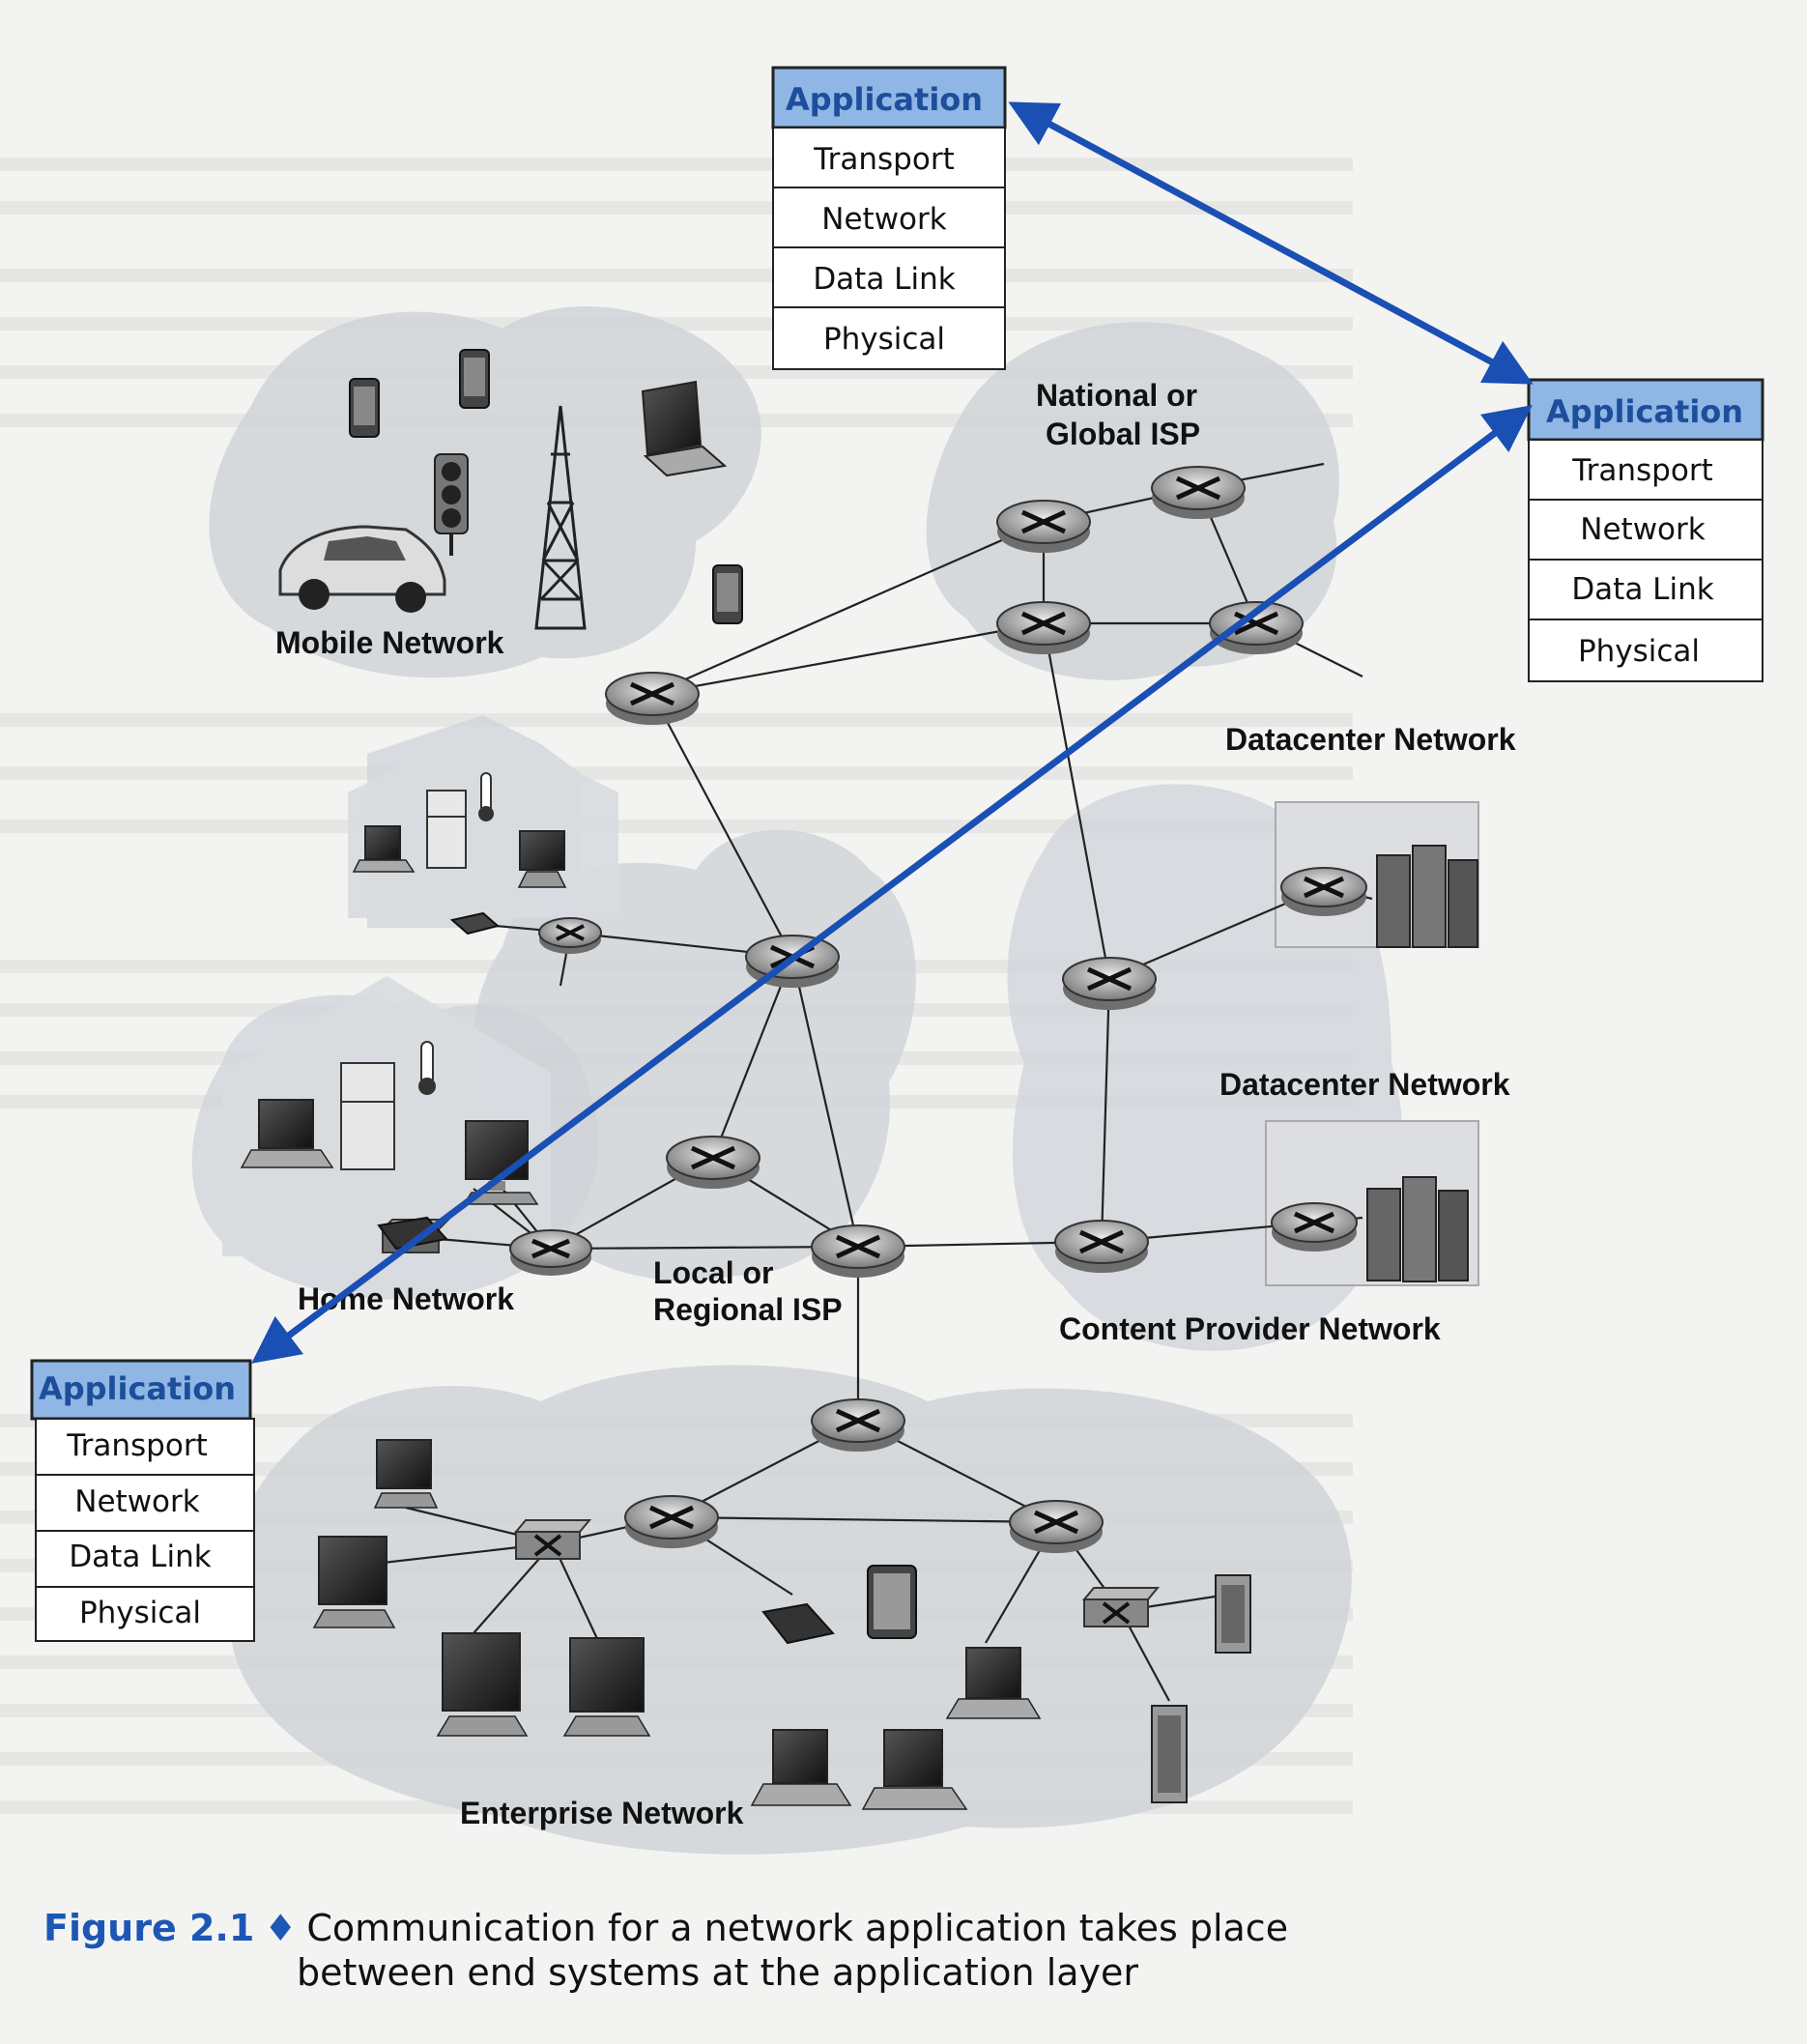 The height and width of the screenshot is (2044, 1807). I want to click on label-content-provider: Content Provider Network, so click(1250, 1328).